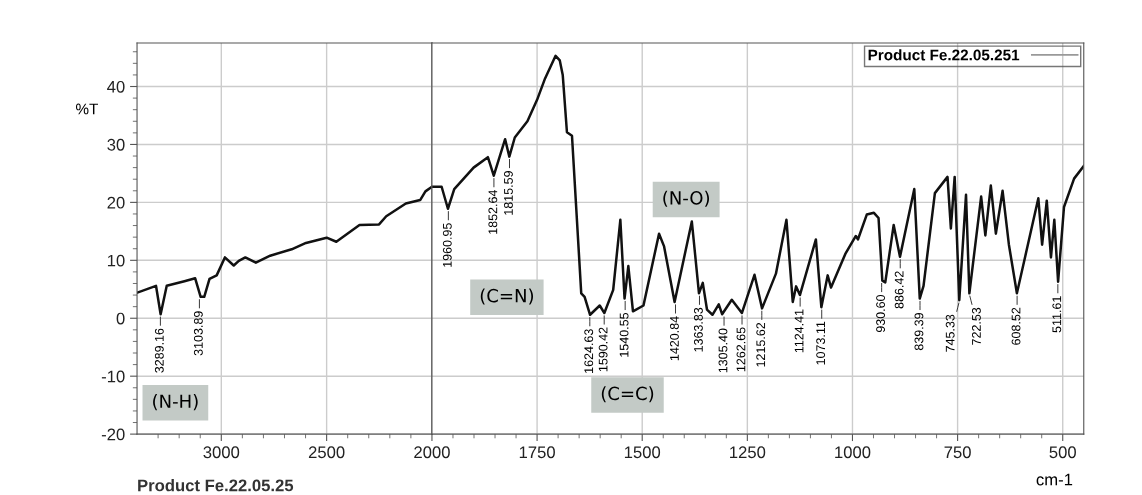 The width and height of the screenshot is (1142, 495). What do you see at coordinates (821, 343) in the screenshot?
I see `annotation: 1073.11` at bounding box center [821, 343].